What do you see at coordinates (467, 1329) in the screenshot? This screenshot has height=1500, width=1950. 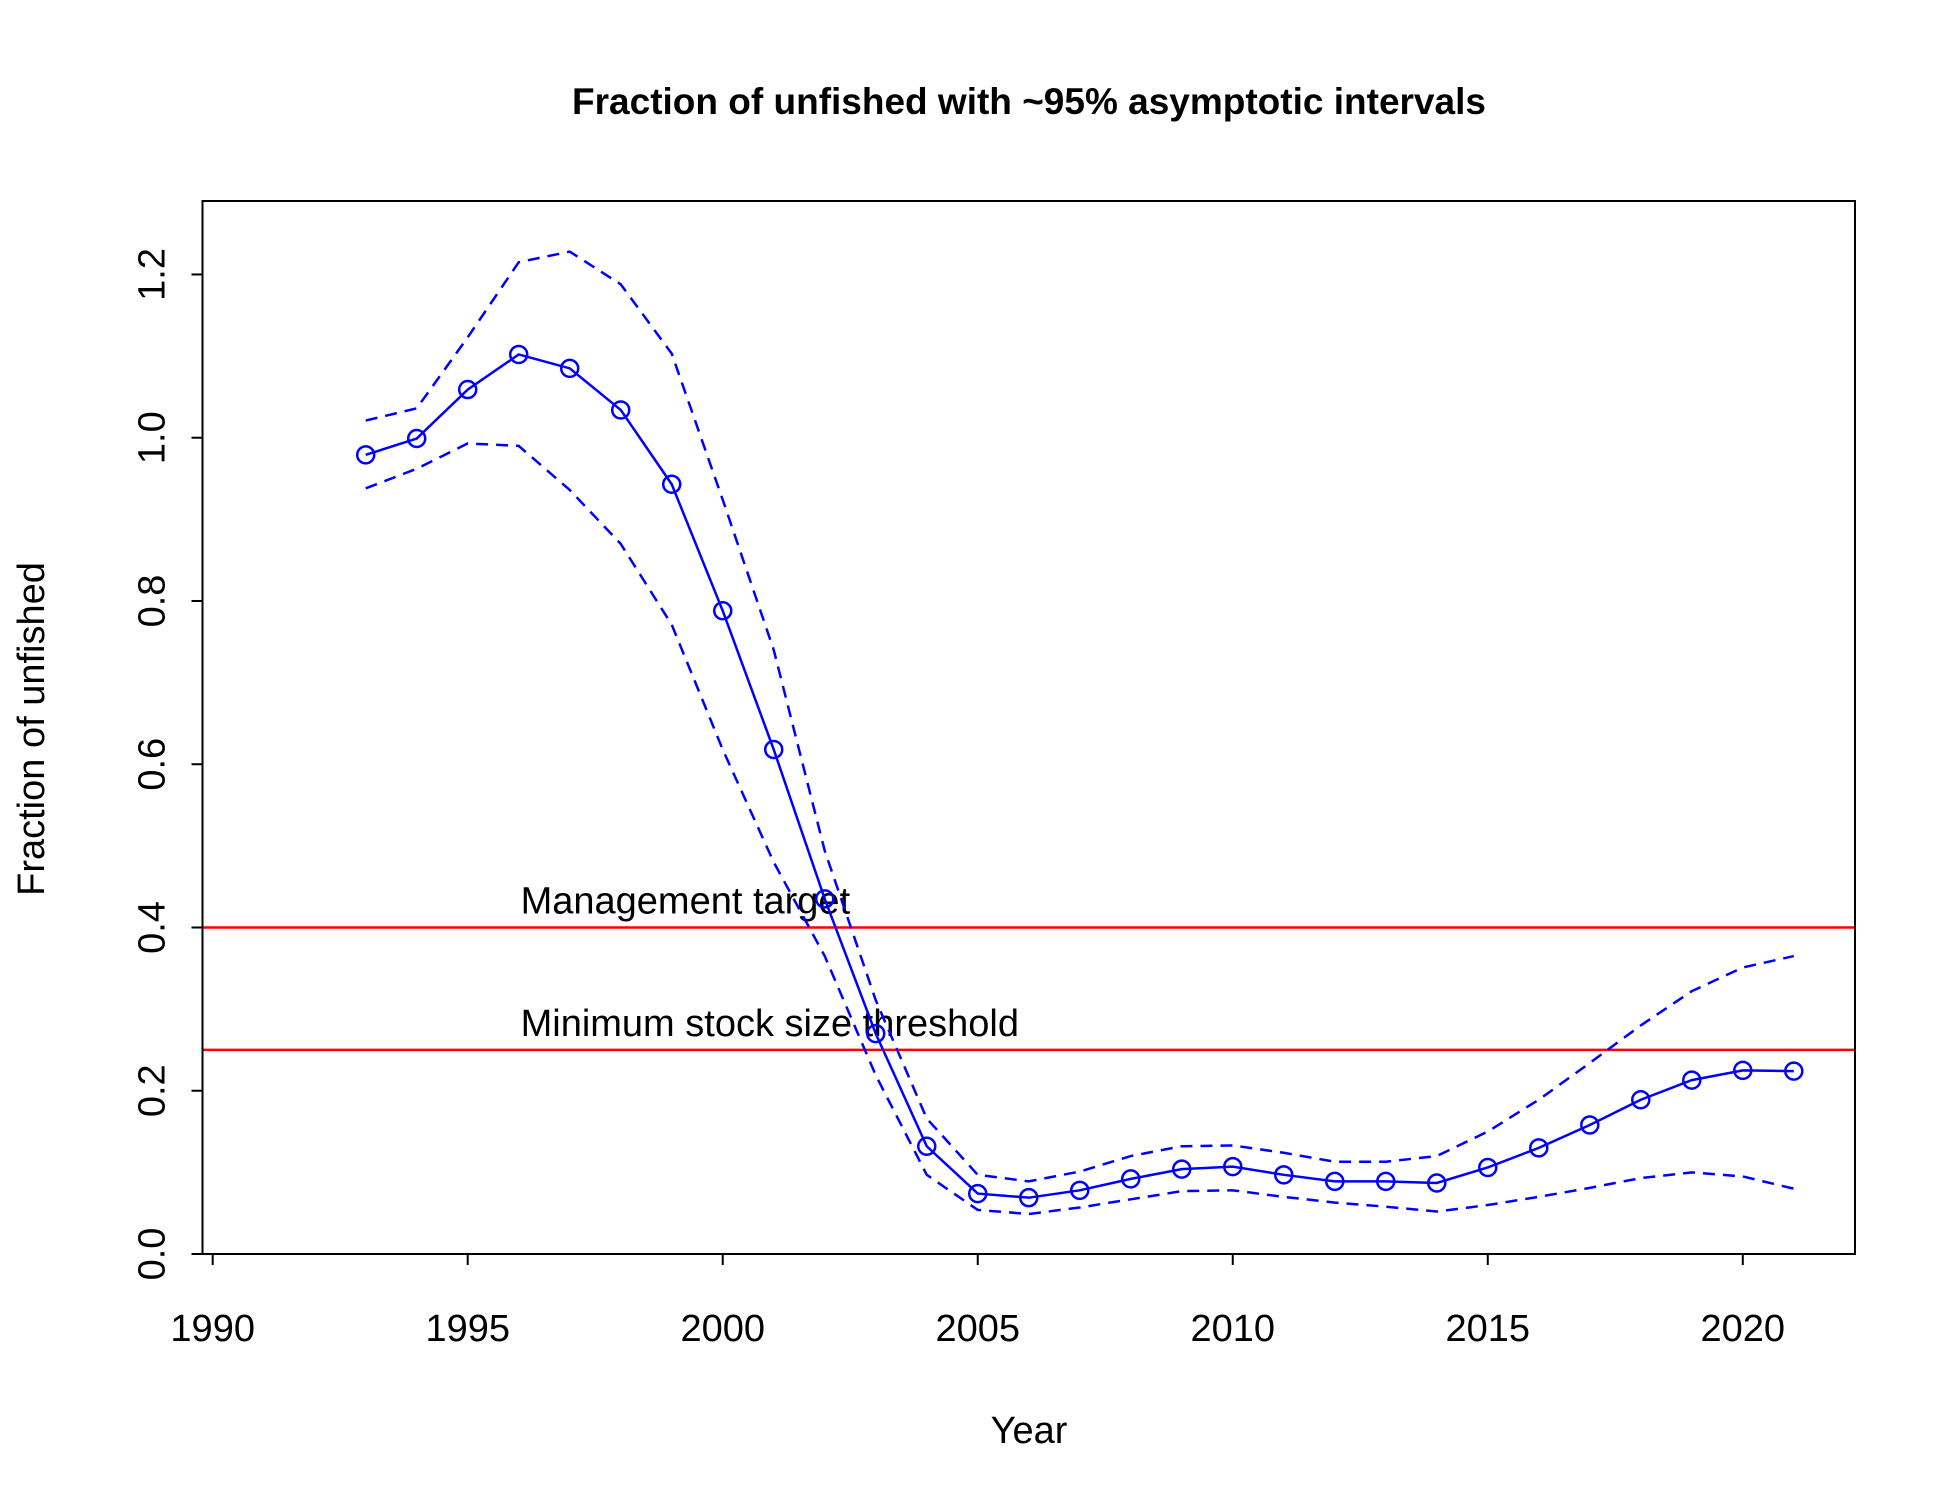 I see `x-tick-label: 1995` at bounding box center [467, 1329].